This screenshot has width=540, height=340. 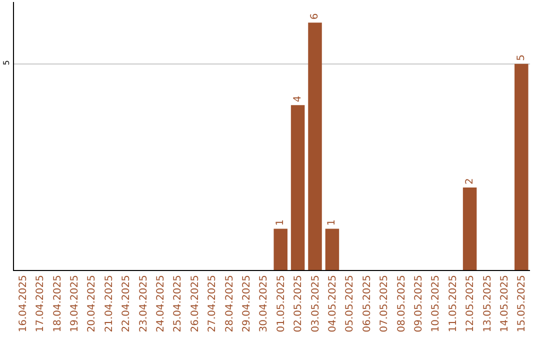 I want to click on data-label: 5, so click(x=521, y=57).